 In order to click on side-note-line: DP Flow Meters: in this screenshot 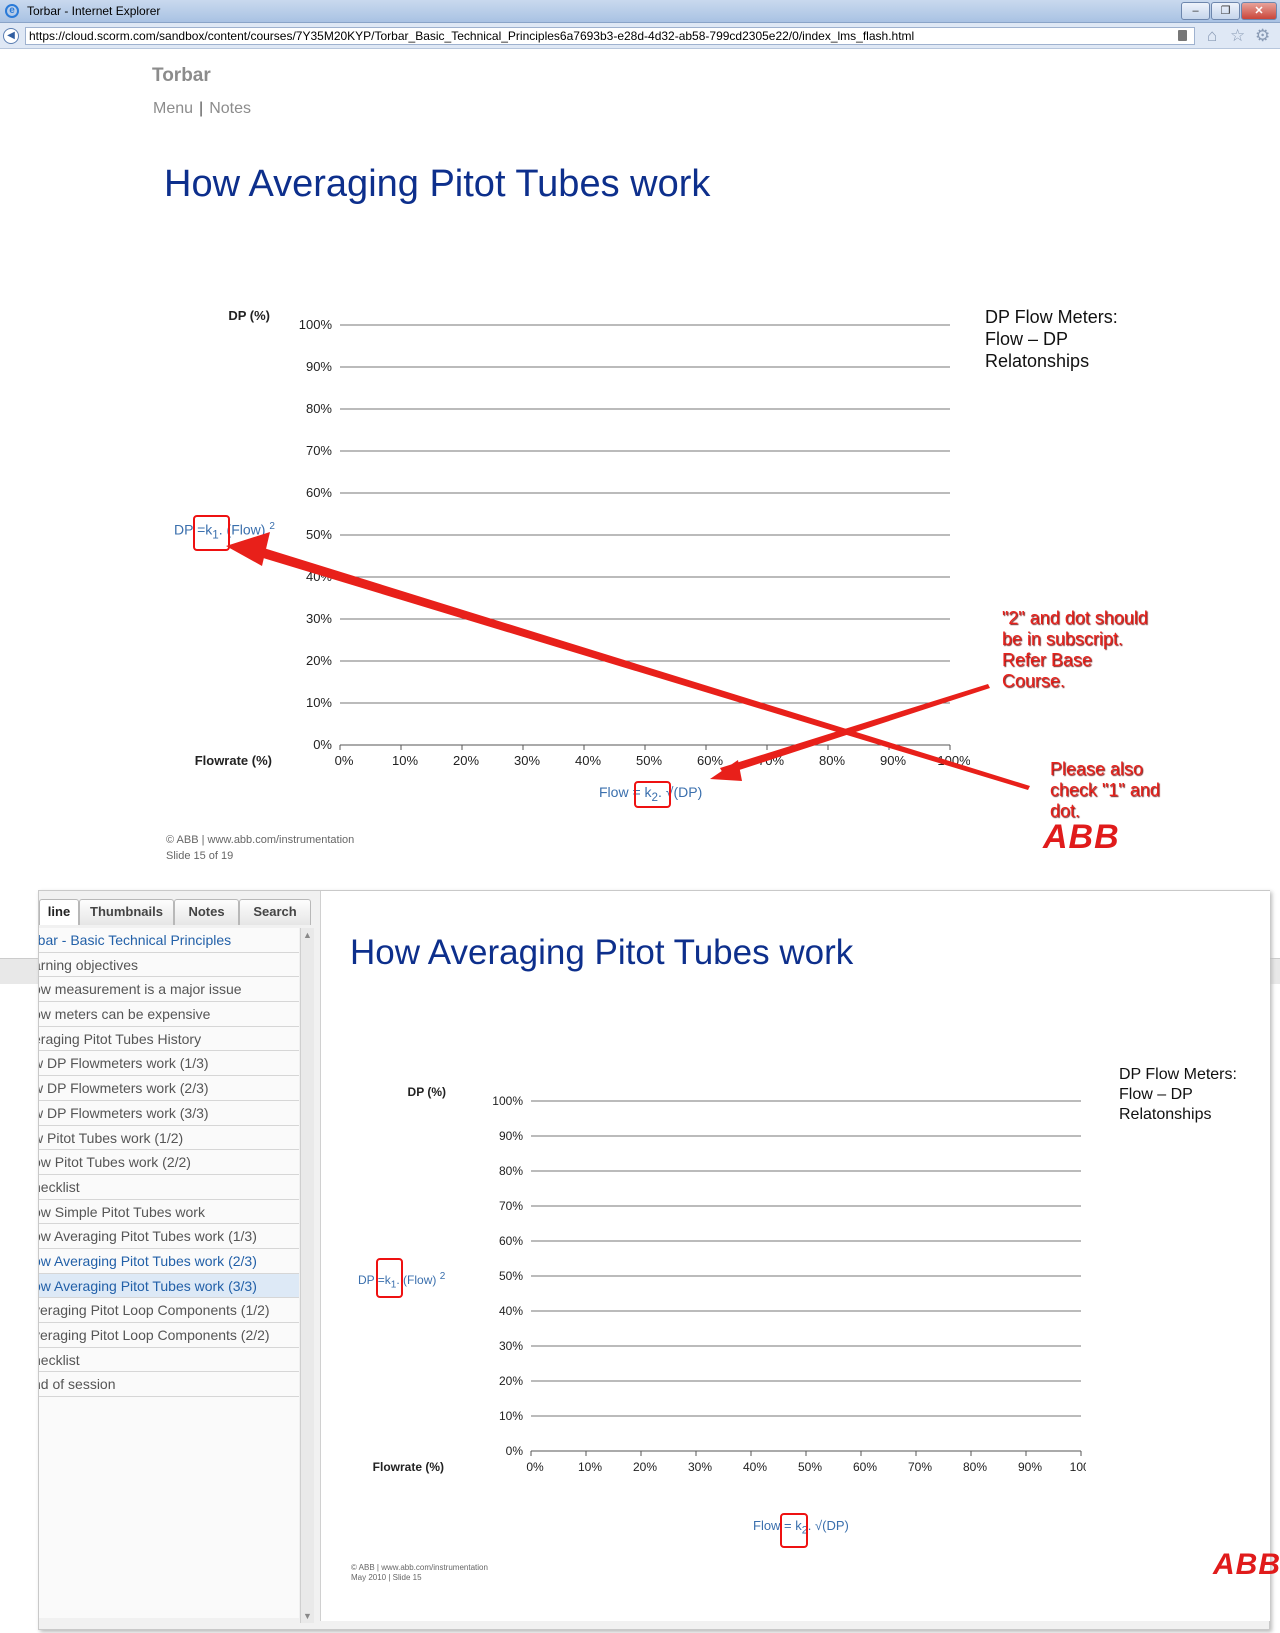, I will do `click(1178, 1074)`.